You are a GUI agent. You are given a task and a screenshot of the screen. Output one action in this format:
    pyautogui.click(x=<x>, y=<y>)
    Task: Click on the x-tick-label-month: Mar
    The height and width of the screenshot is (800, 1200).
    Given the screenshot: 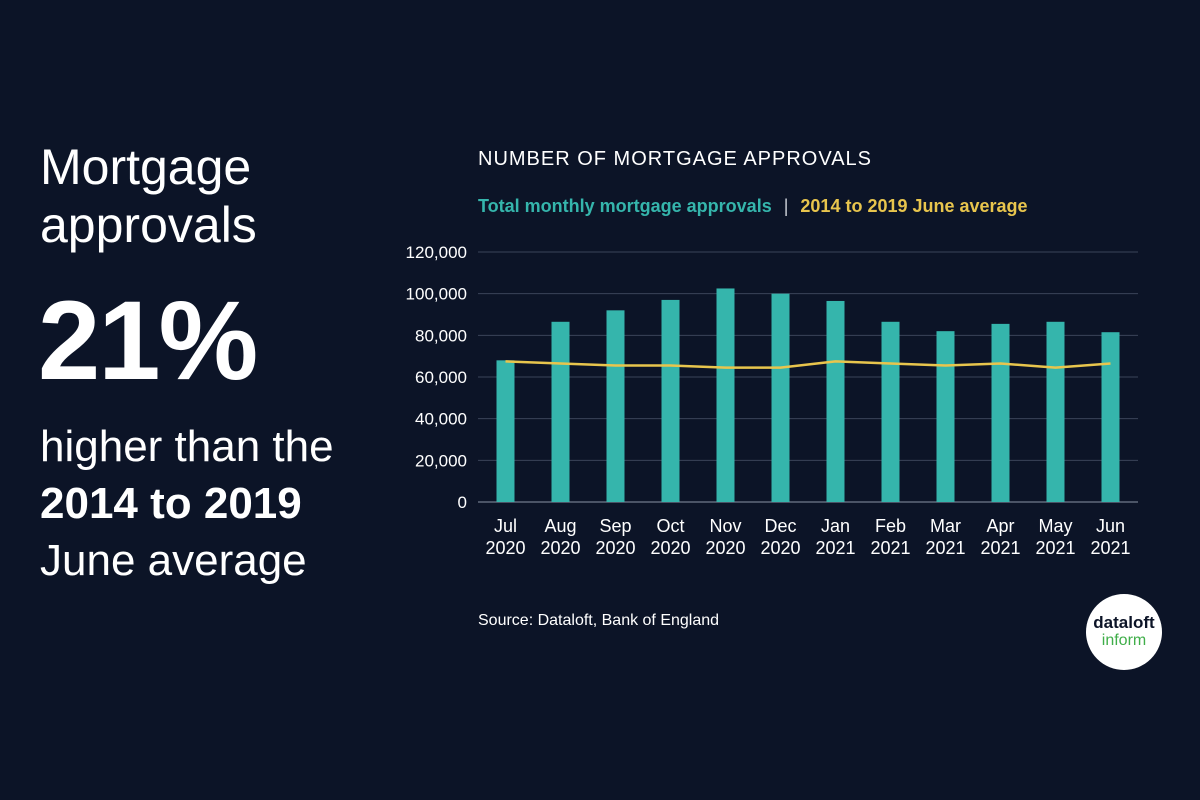 What is the action you would take?
    pyautogui.click(x=945, y=526)
    